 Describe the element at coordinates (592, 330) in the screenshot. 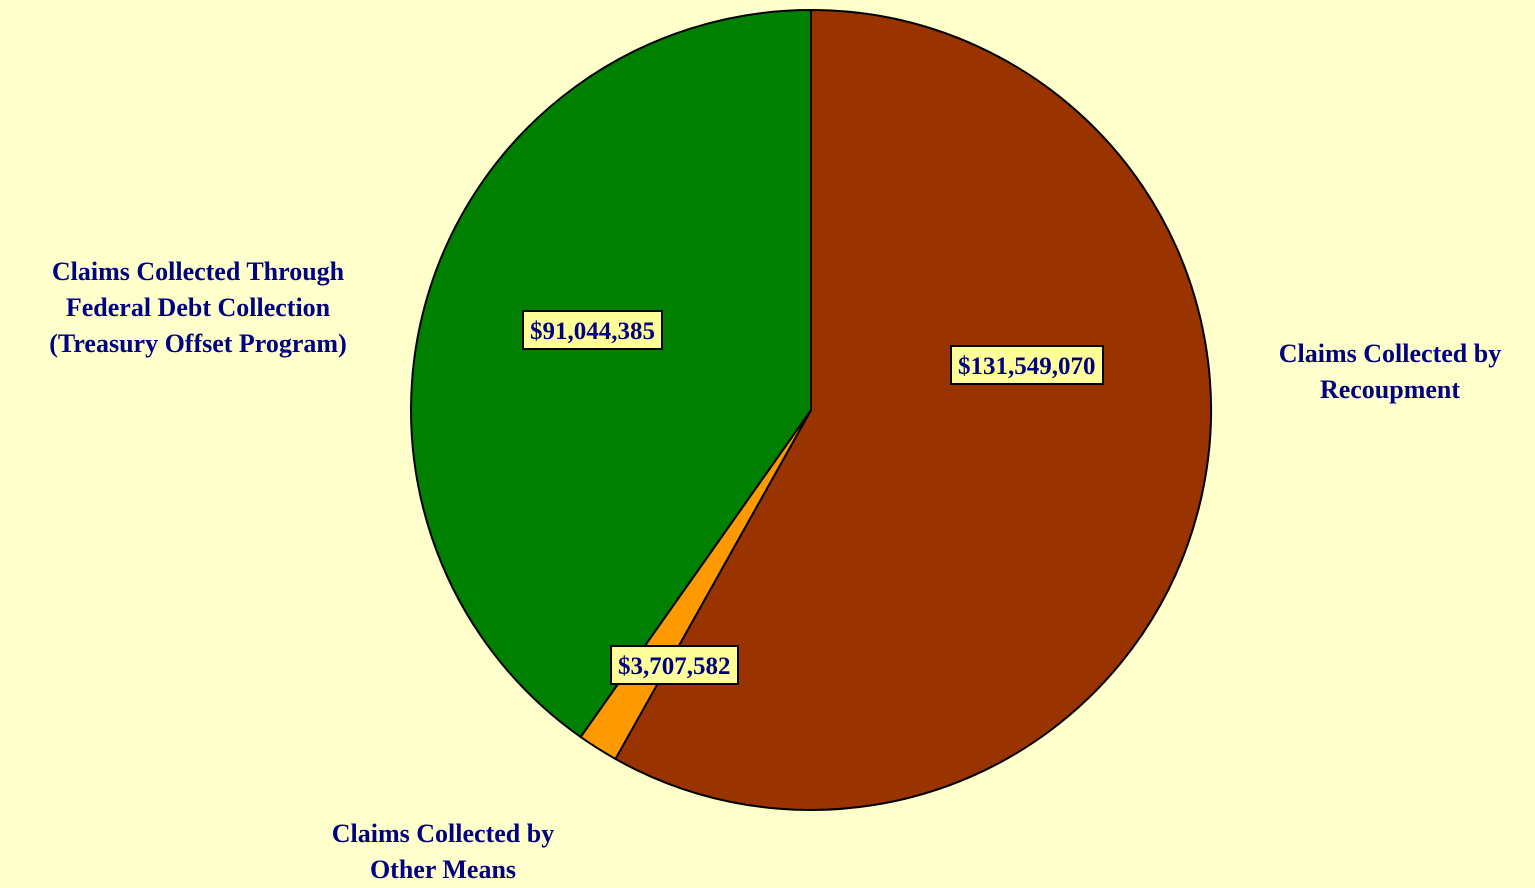

I see `value-label-treasury-offset: $91,044,385` at that location.